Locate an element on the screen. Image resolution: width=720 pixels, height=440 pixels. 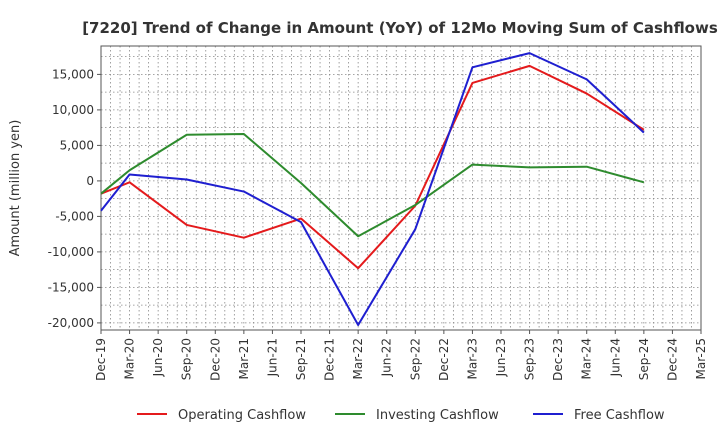
legend-label-investing-cashflow: Investing Cashflow is located at coordinates (437, 415).